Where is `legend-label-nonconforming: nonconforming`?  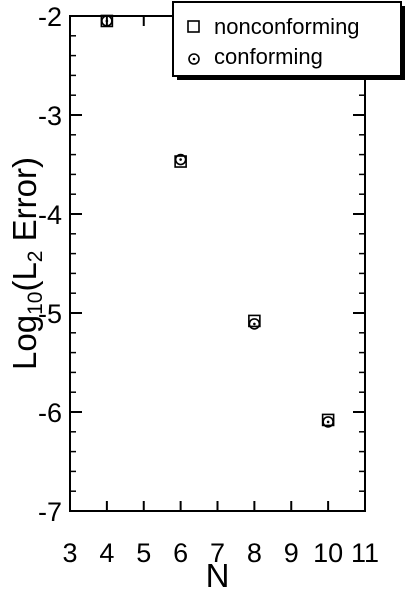 legend-label-nonconforming: nonconforming is located at coordinates (287, 26).